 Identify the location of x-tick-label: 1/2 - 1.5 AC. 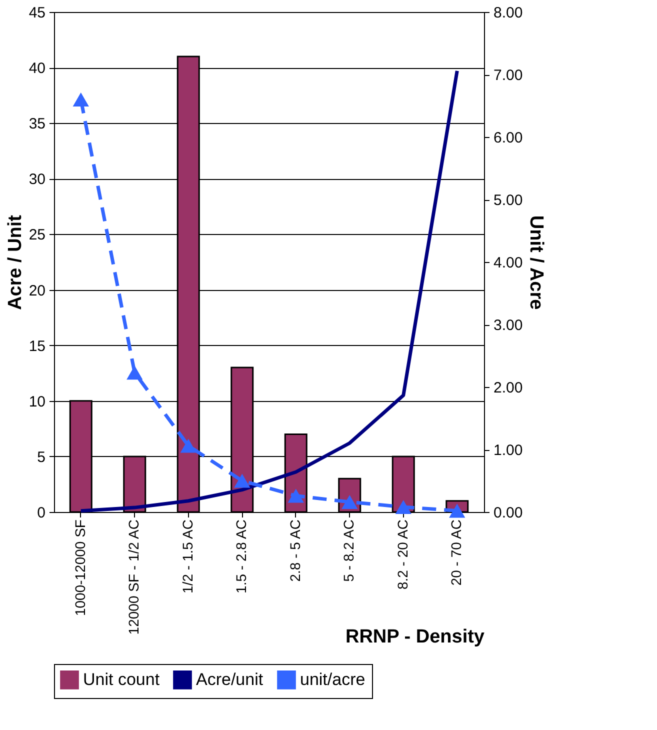
(187, 557).